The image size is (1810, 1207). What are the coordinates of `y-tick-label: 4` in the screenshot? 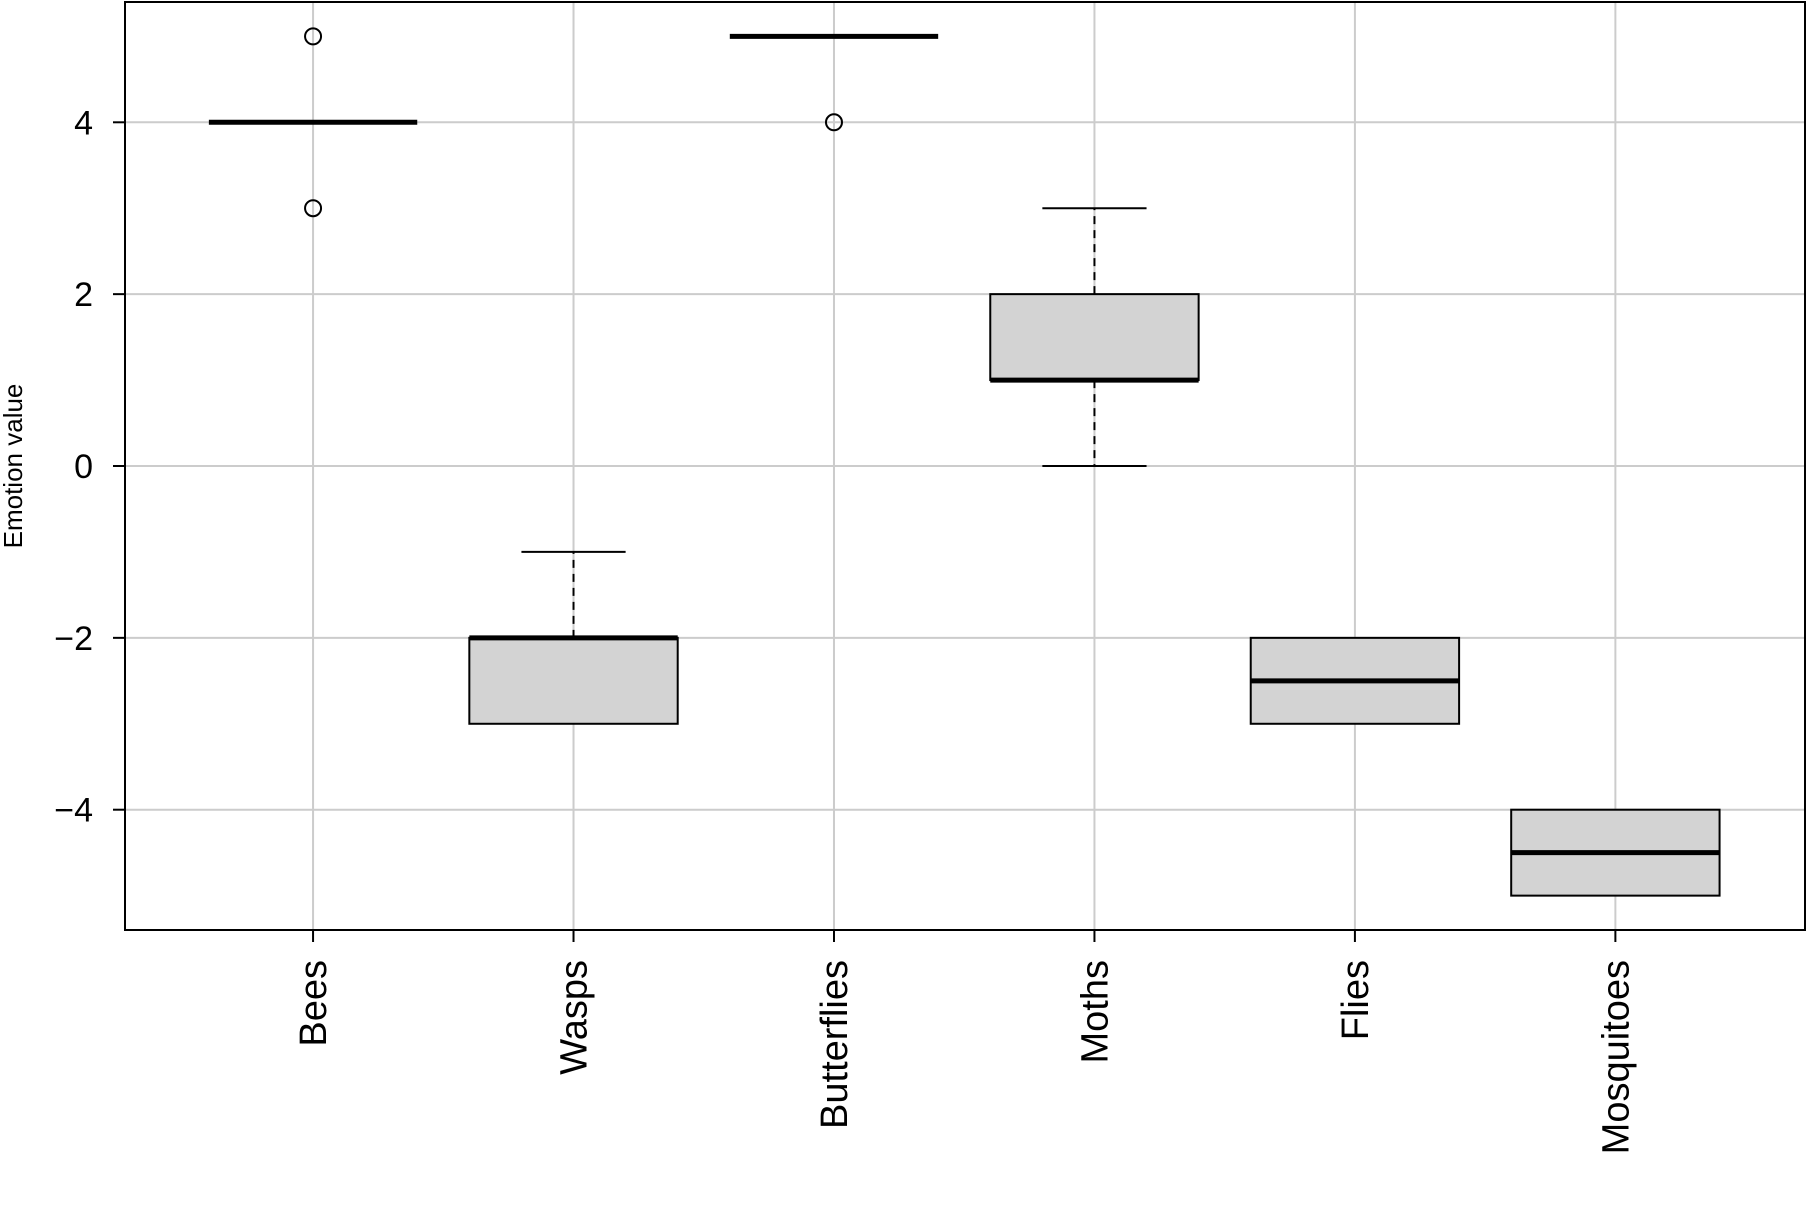 It's located at (83, 123).